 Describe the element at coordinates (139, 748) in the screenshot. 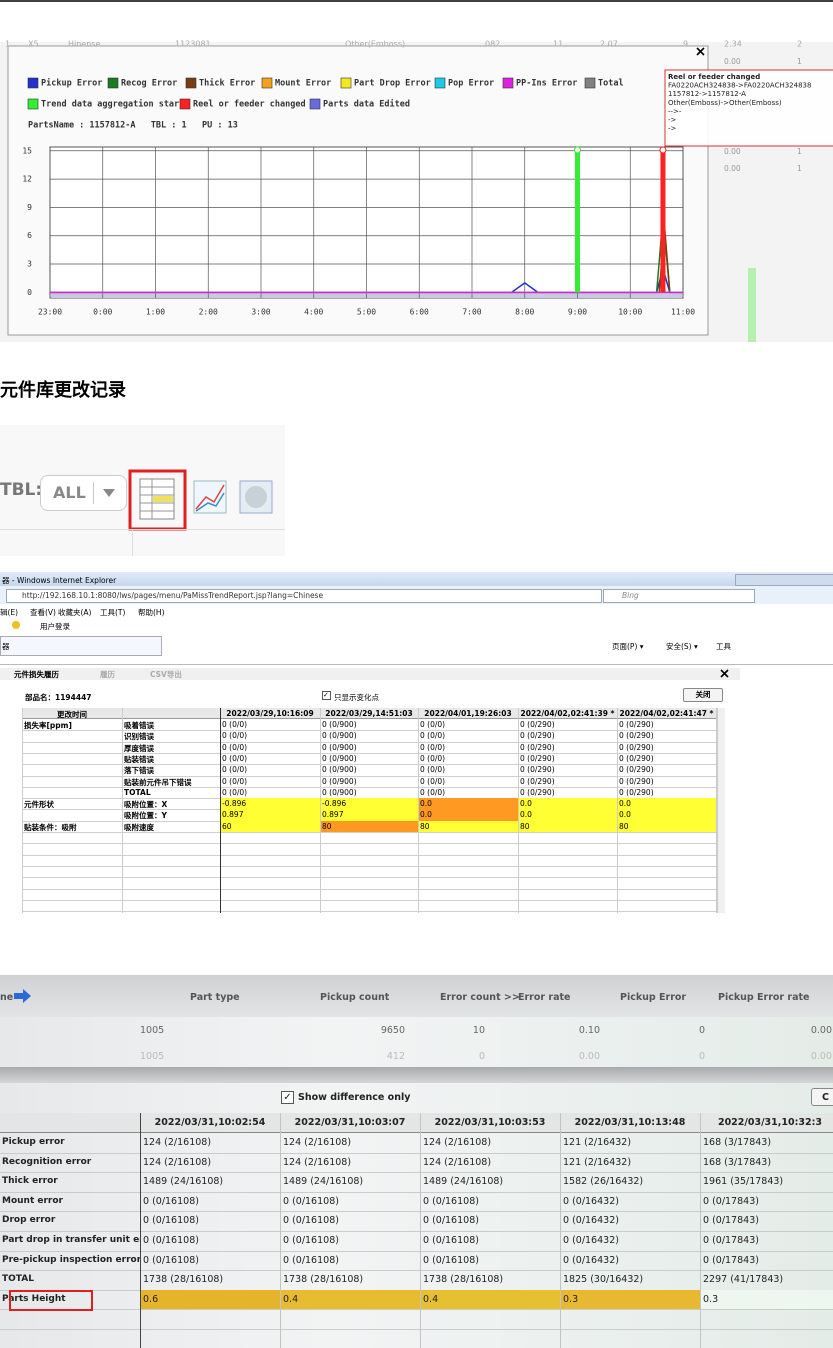

I see `item-cell: 厚度错误` at that location.